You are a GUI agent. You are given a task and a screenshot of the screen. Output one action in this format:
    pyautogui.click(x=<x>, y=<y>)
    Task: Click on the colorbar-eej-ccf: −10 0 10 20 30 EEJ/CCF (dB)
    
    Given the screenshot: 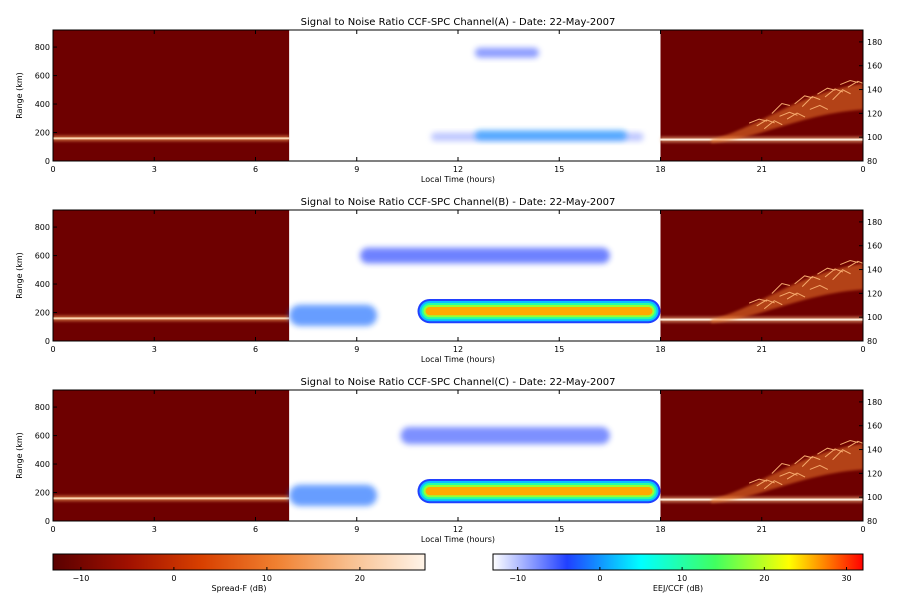 What is the action you would take?
    pyautogui.click(x=678, y=573)
    